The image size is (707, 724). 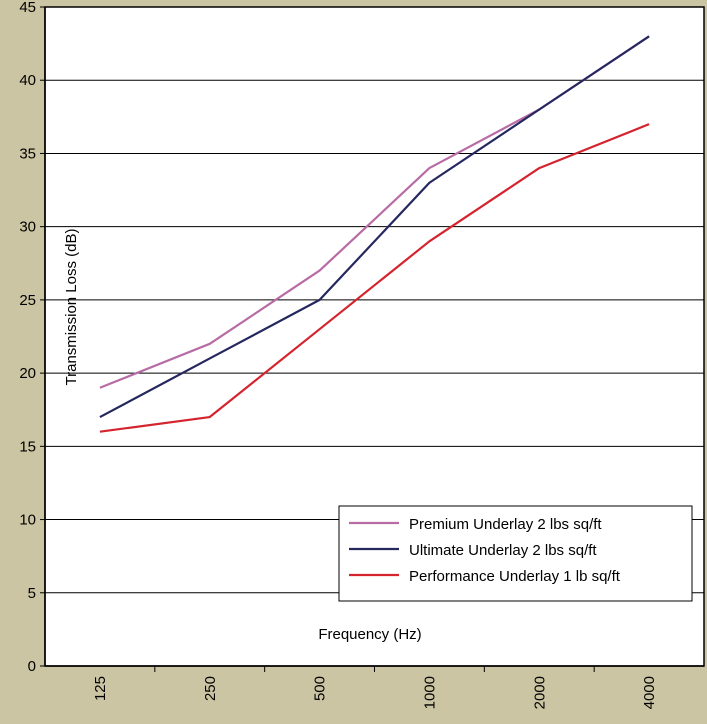 I want to click on x-tick-label: 4000, so click(x=649, y=692).